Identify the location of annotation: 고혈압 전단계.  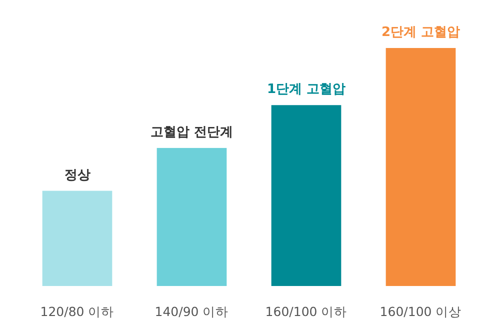
(192, 132).